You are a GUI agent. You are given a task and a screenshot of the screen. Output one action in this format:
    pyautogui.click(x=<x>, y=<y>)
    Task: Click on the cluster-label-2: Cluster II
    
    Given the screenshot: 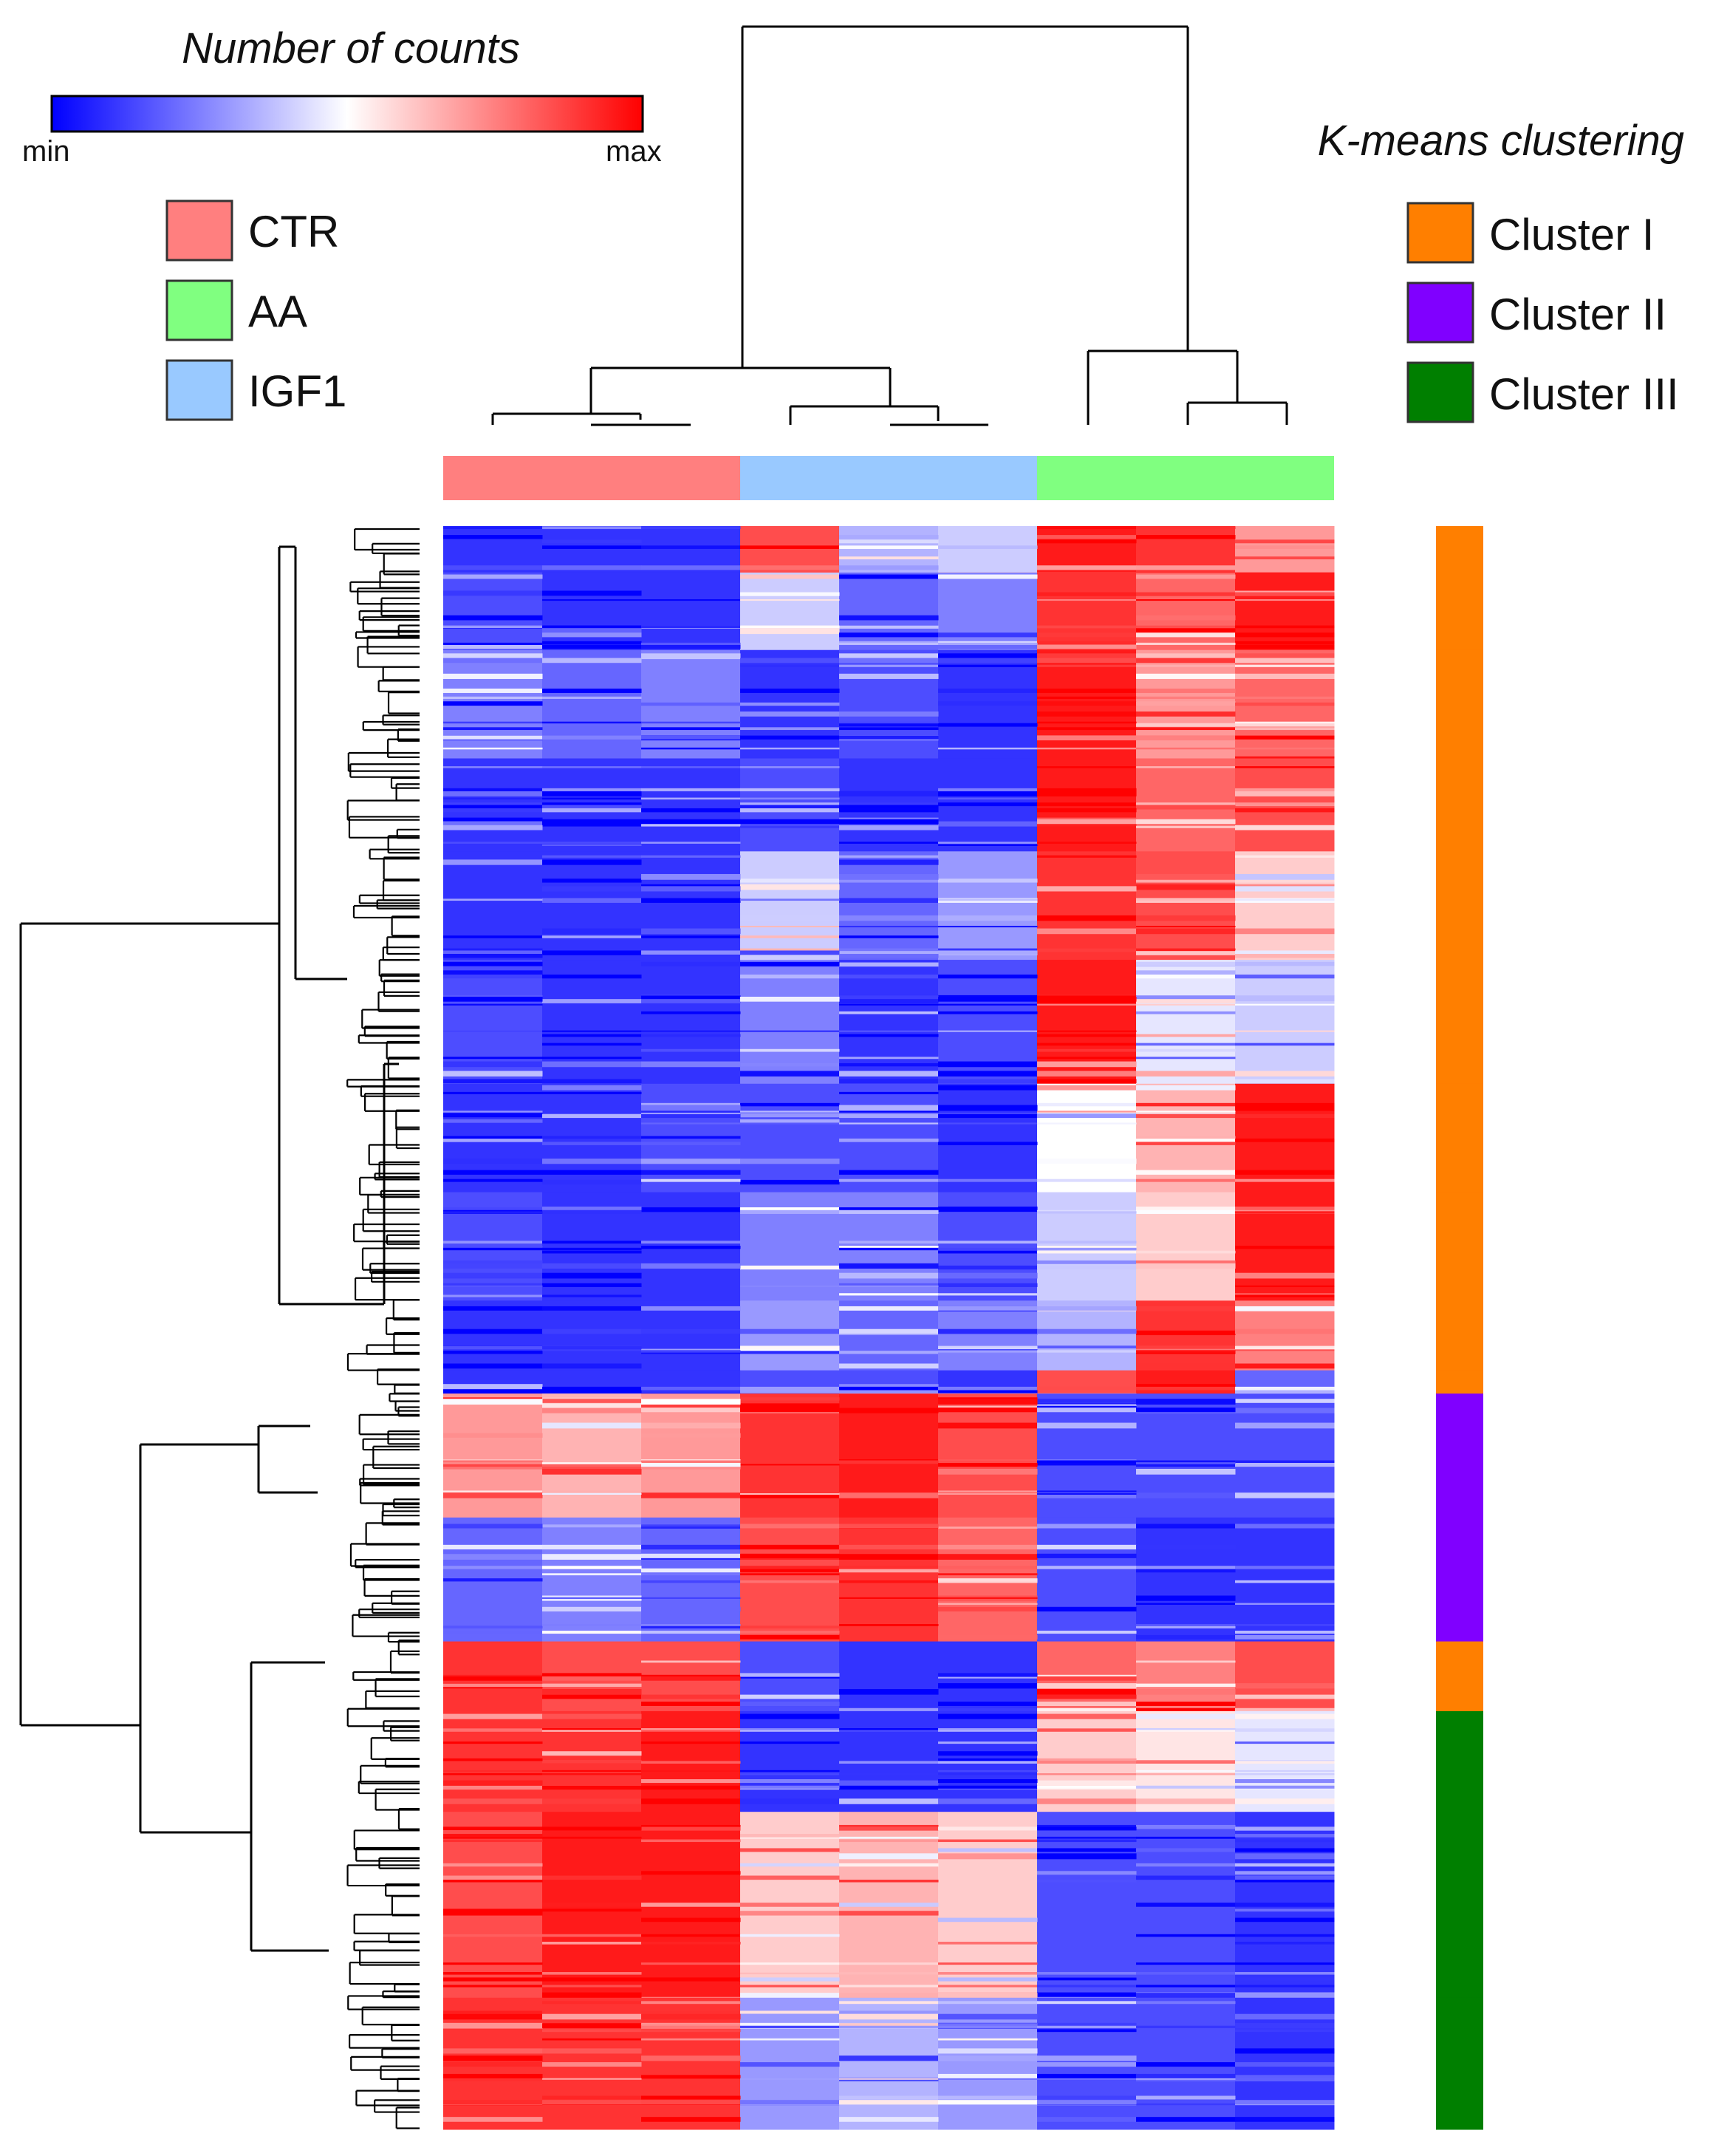 What is the action you would take?
    pyautogui.click(x=1577, y=314)
    